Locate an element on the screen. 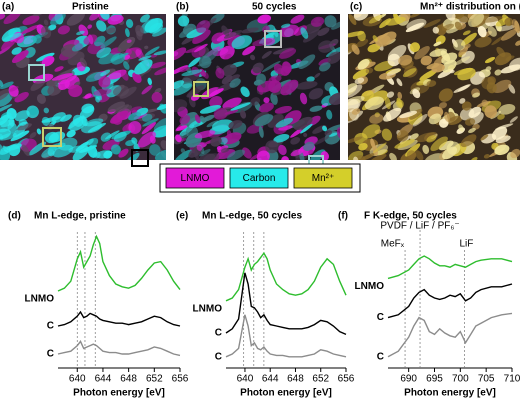 The width and height of the screenshot is (520, 400). roi-box is located at coordinates (36, 72).